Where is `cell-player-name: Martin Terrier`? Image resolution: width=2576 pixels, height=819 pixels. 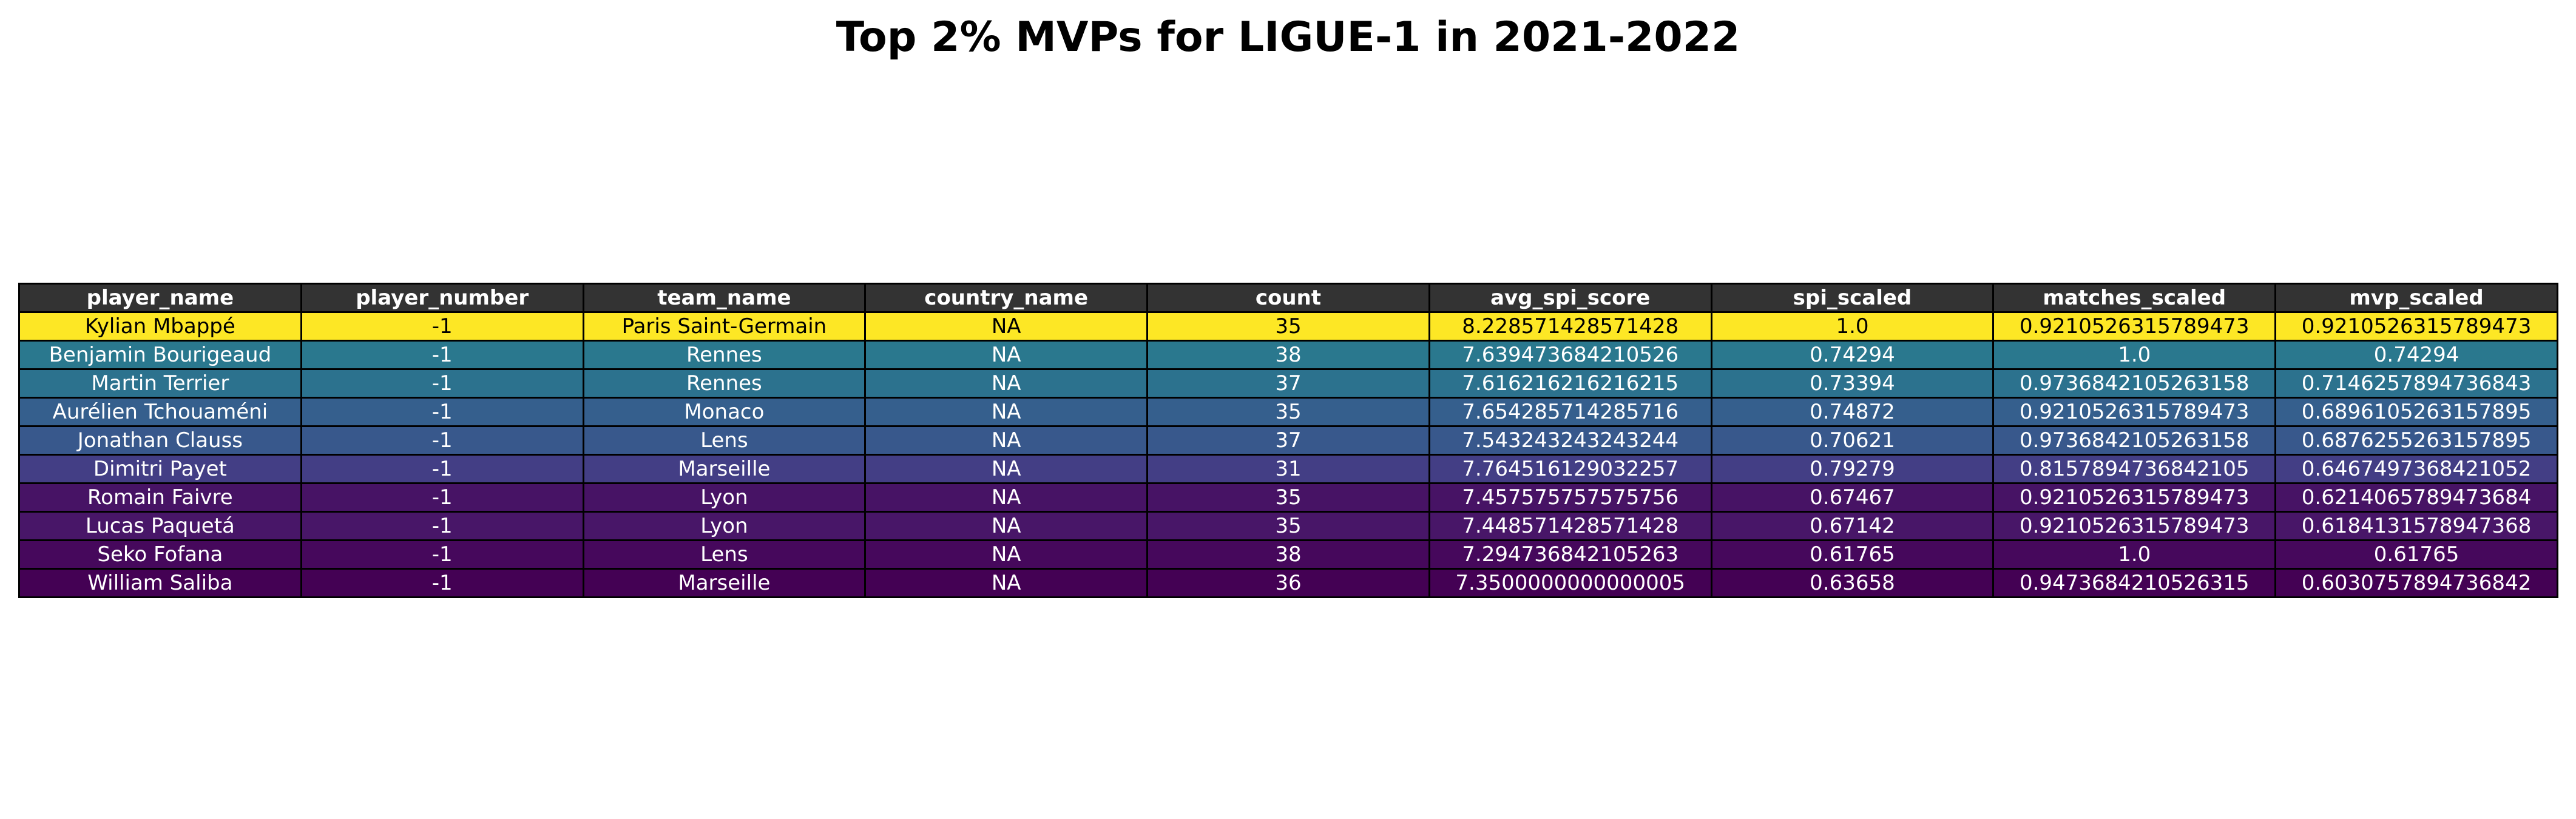
cell-player-name: Martin Terrier is located at coordinates (160, 383).